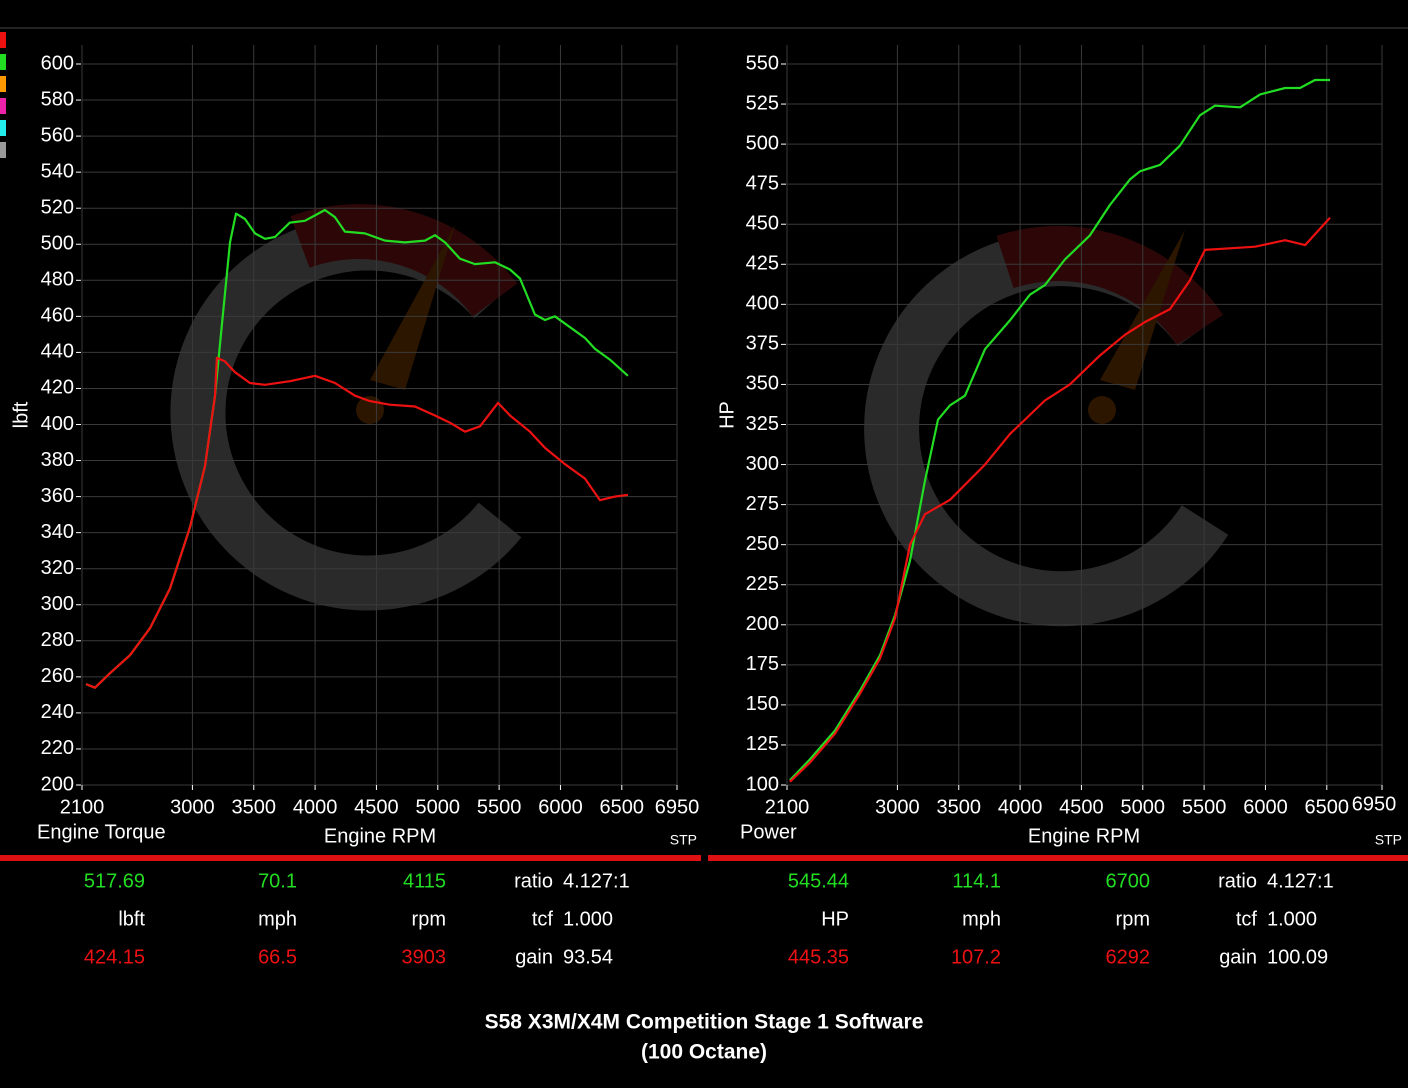 This screenshot has height=1088, width=1408. What do you see at coordinates (57, 63) in the screenshot?
I see `y-tick-label: 600` at bounding box center [57, 63].